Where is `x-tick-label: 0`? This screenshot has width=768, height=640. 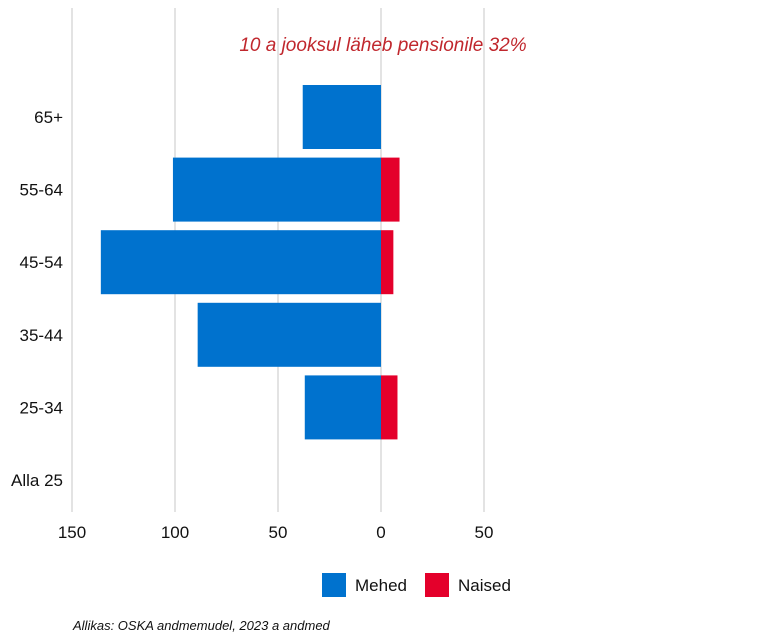 x-tick-label: 0 is located at coordinates (380, 532).